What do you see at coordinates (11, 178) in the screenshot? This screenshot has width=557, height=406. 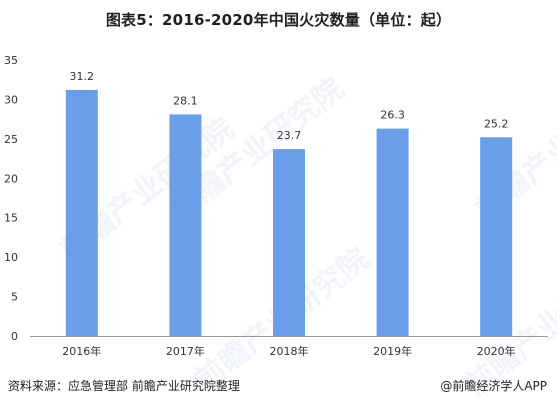 I see `y-tick-label: 20` at bounding box center [11, 178].